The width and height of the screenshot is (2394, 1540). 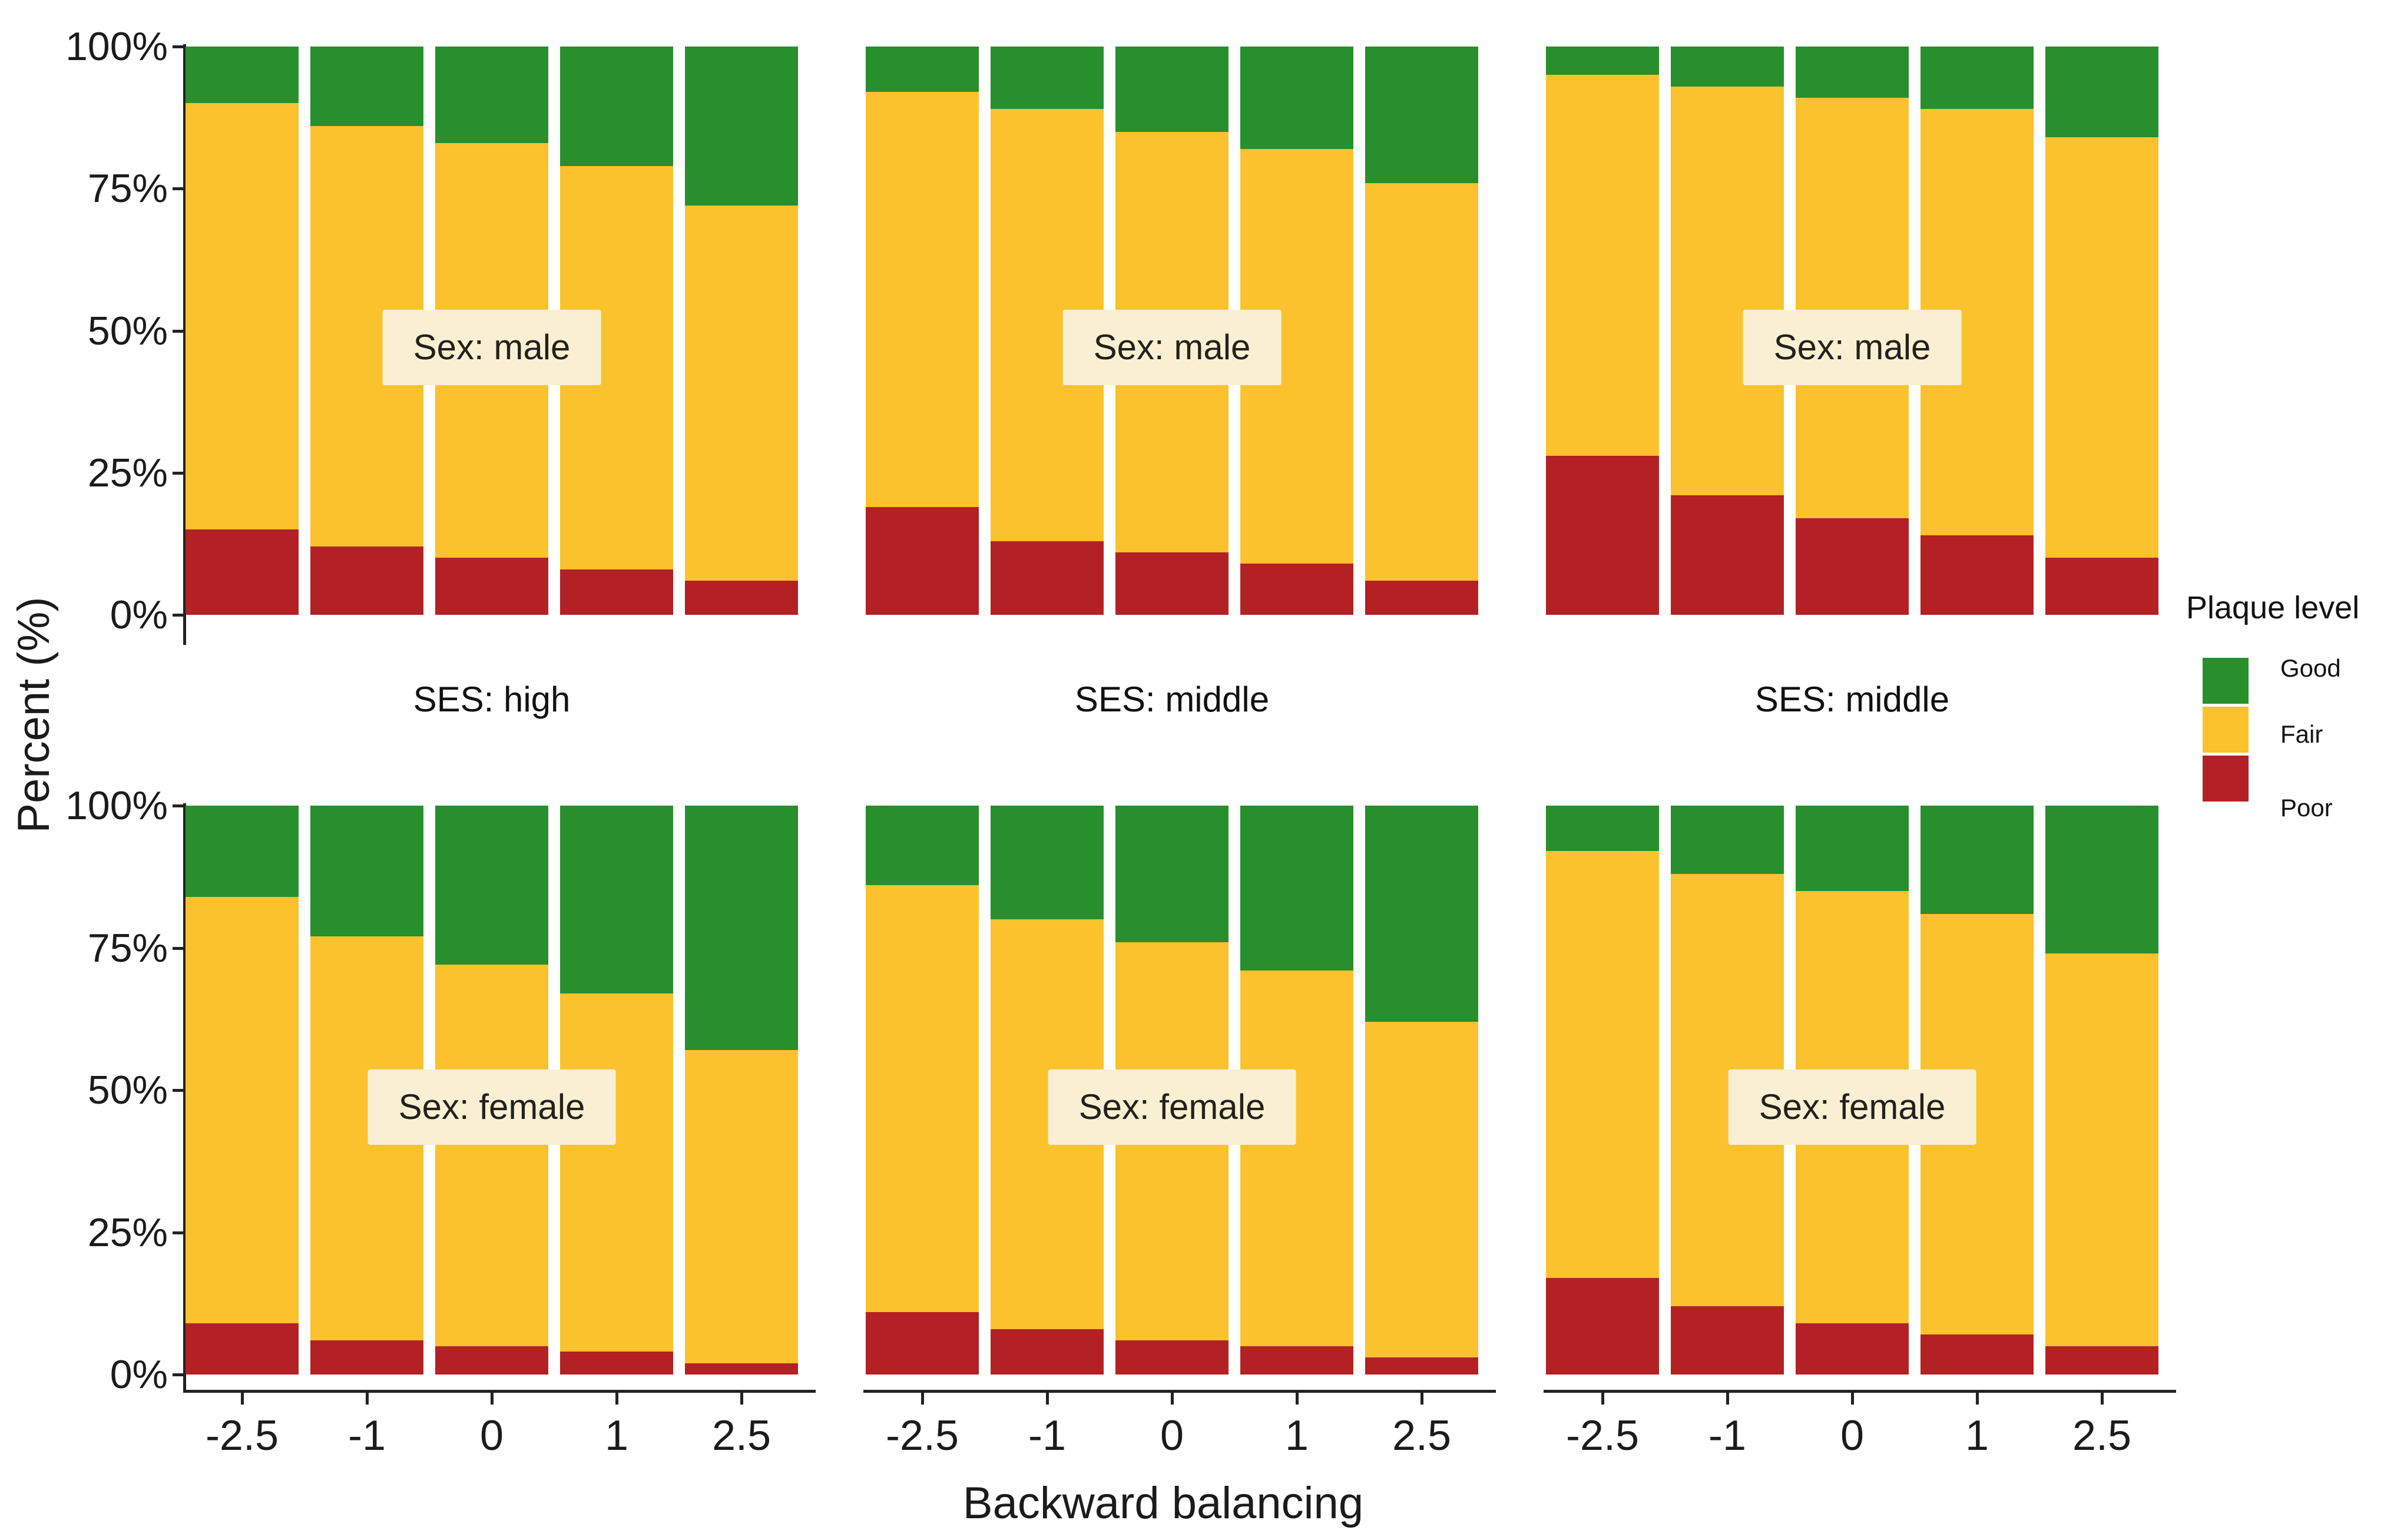 What do you see at coordinates (2310, 668) in the screenshot?
I see `legend-label-good: Good` at bounding box center [2310, 668].